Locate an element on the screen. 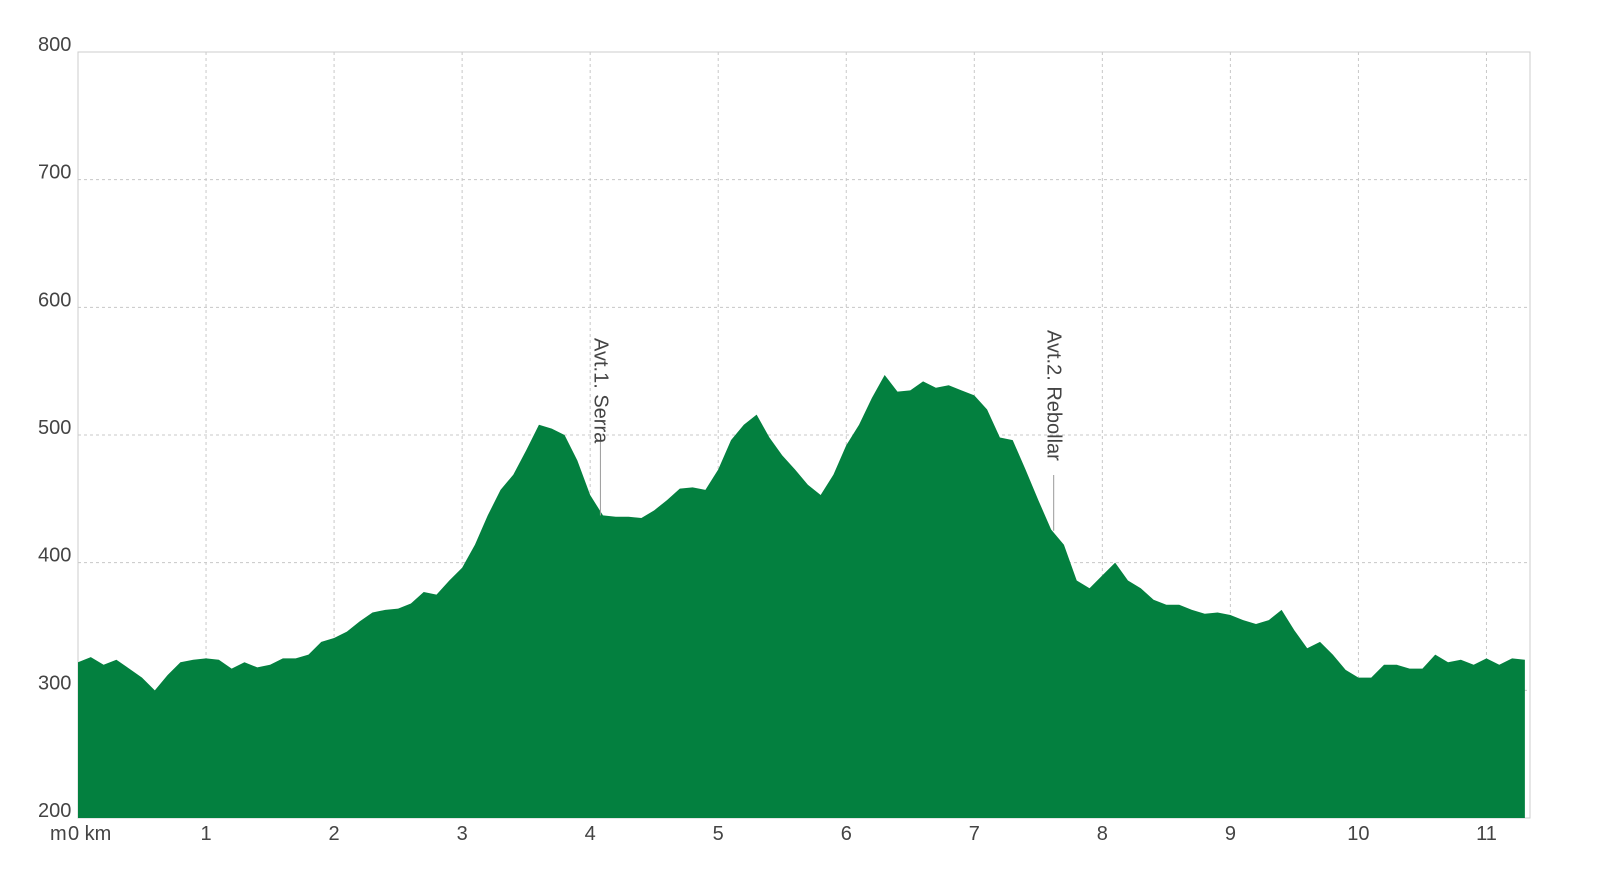 The width and height of the screenshot is (1600, 885). x-tick-label: 4 is located at coordinates (590, 834).